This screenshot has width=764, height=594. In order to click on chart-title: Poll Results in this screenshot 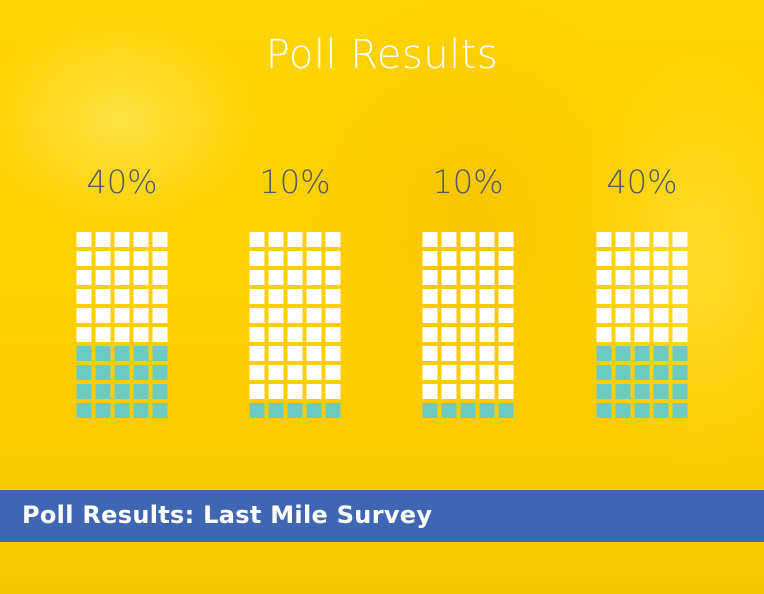, I will do `click(382, 55)`.